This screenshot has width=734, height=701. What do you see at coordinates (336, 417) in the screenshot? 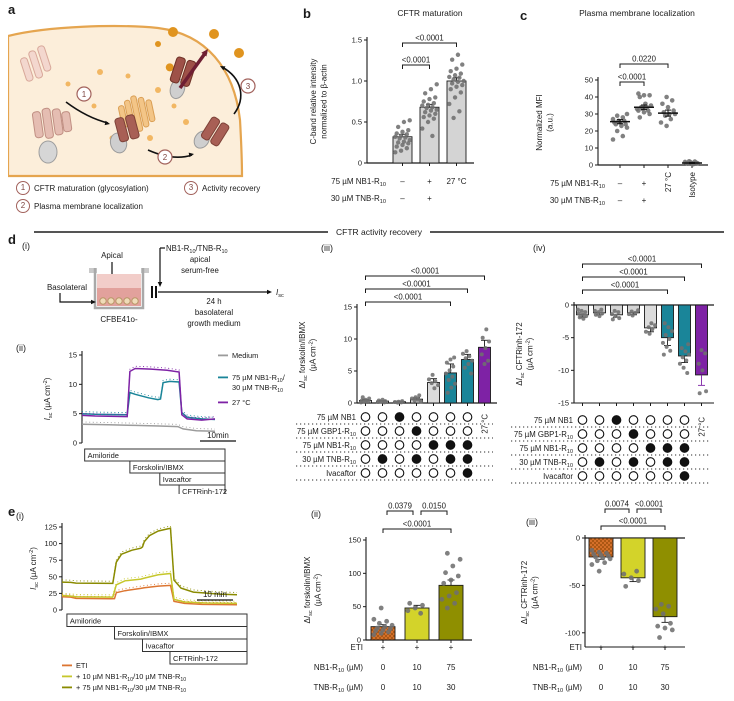
I see `svg-text: 75 µM NB1` at bounding box center [336, 417].